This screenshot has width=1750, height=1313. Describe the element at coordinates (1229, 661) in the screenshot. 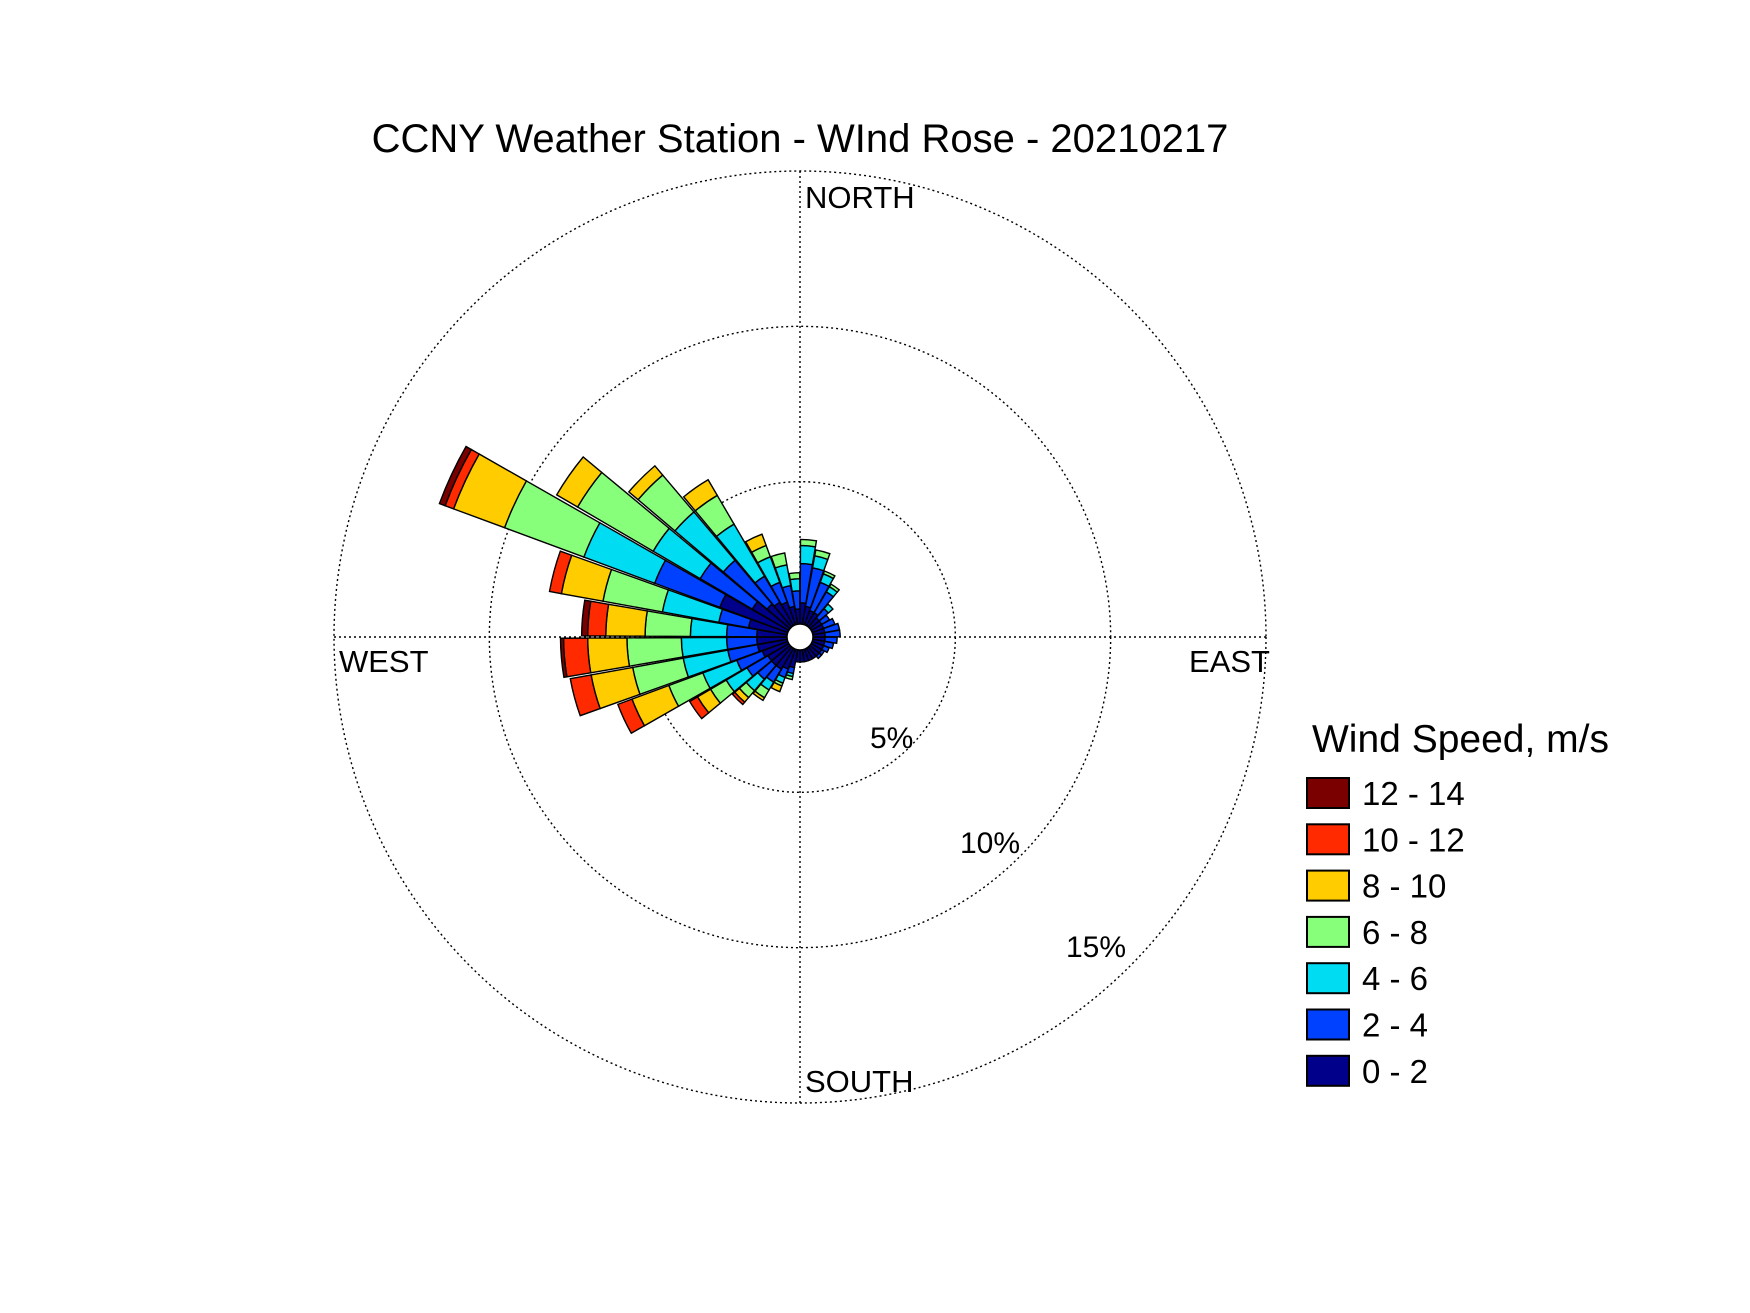

I see `east-label: EAST` at that location.